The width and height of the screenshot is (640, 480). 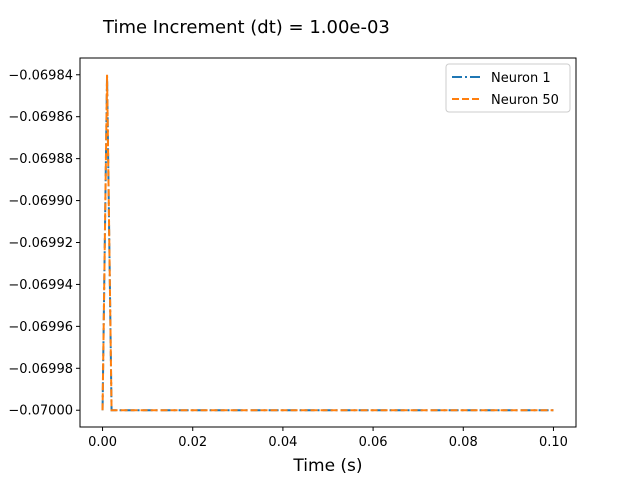 What do you see at coordinates (246, 27) in the screenshot?
I see `chart-title: Time Increment (dt) = 1.00e-03` at bounding box center [246, 27].